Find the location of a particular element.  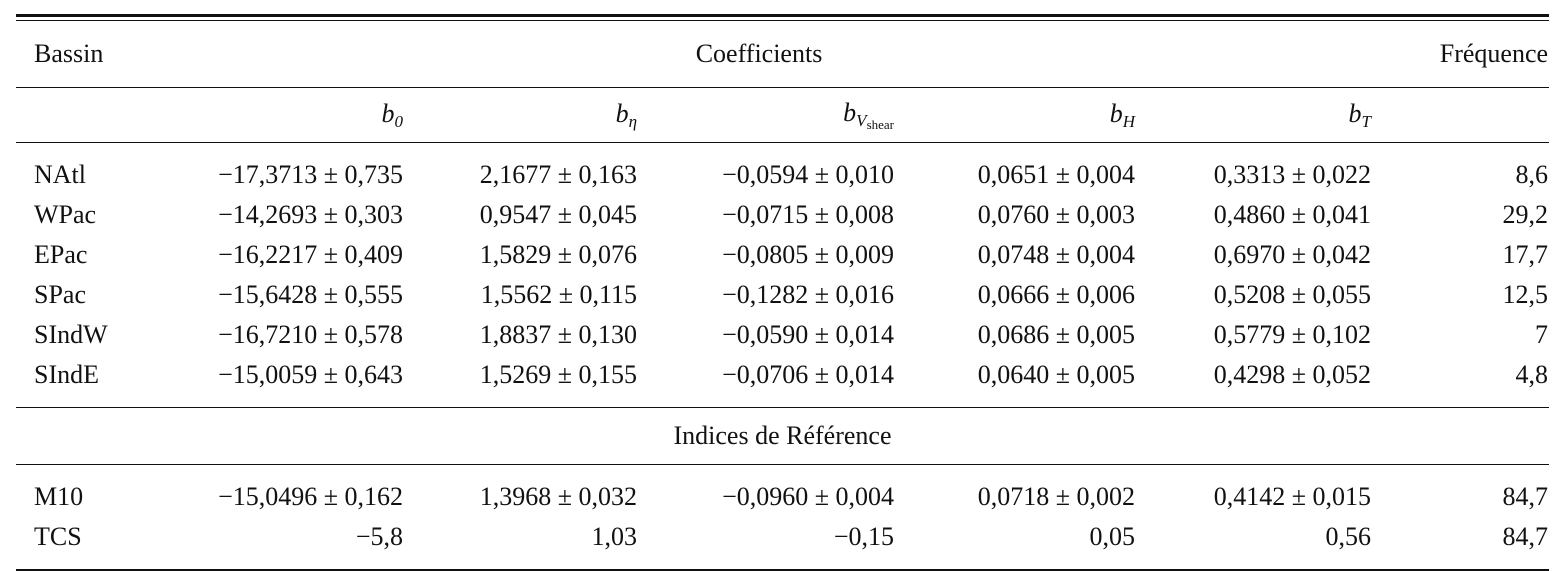

coefficient-cell: −0,0706 ± 0,014 is located at coordinates (808, 374).